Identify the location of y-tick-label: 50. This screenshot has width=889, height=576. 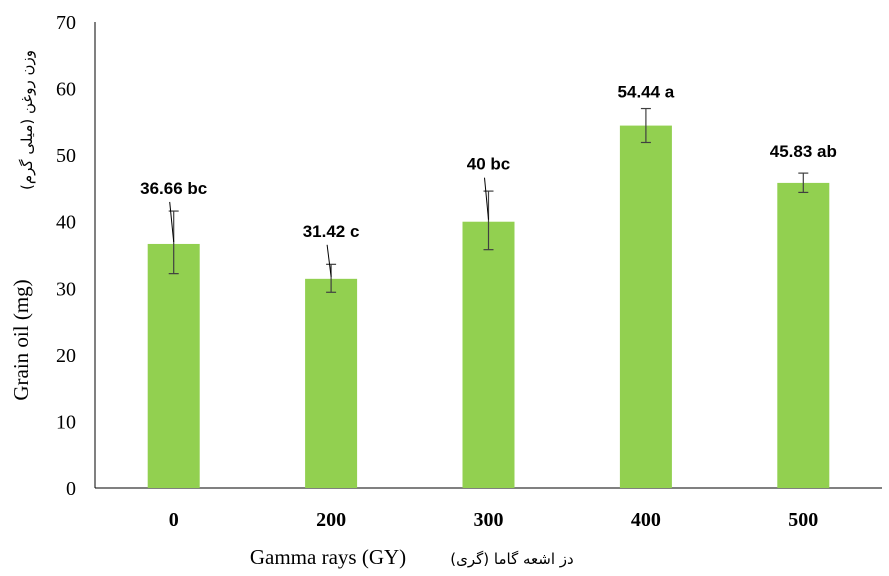
(66, 156).